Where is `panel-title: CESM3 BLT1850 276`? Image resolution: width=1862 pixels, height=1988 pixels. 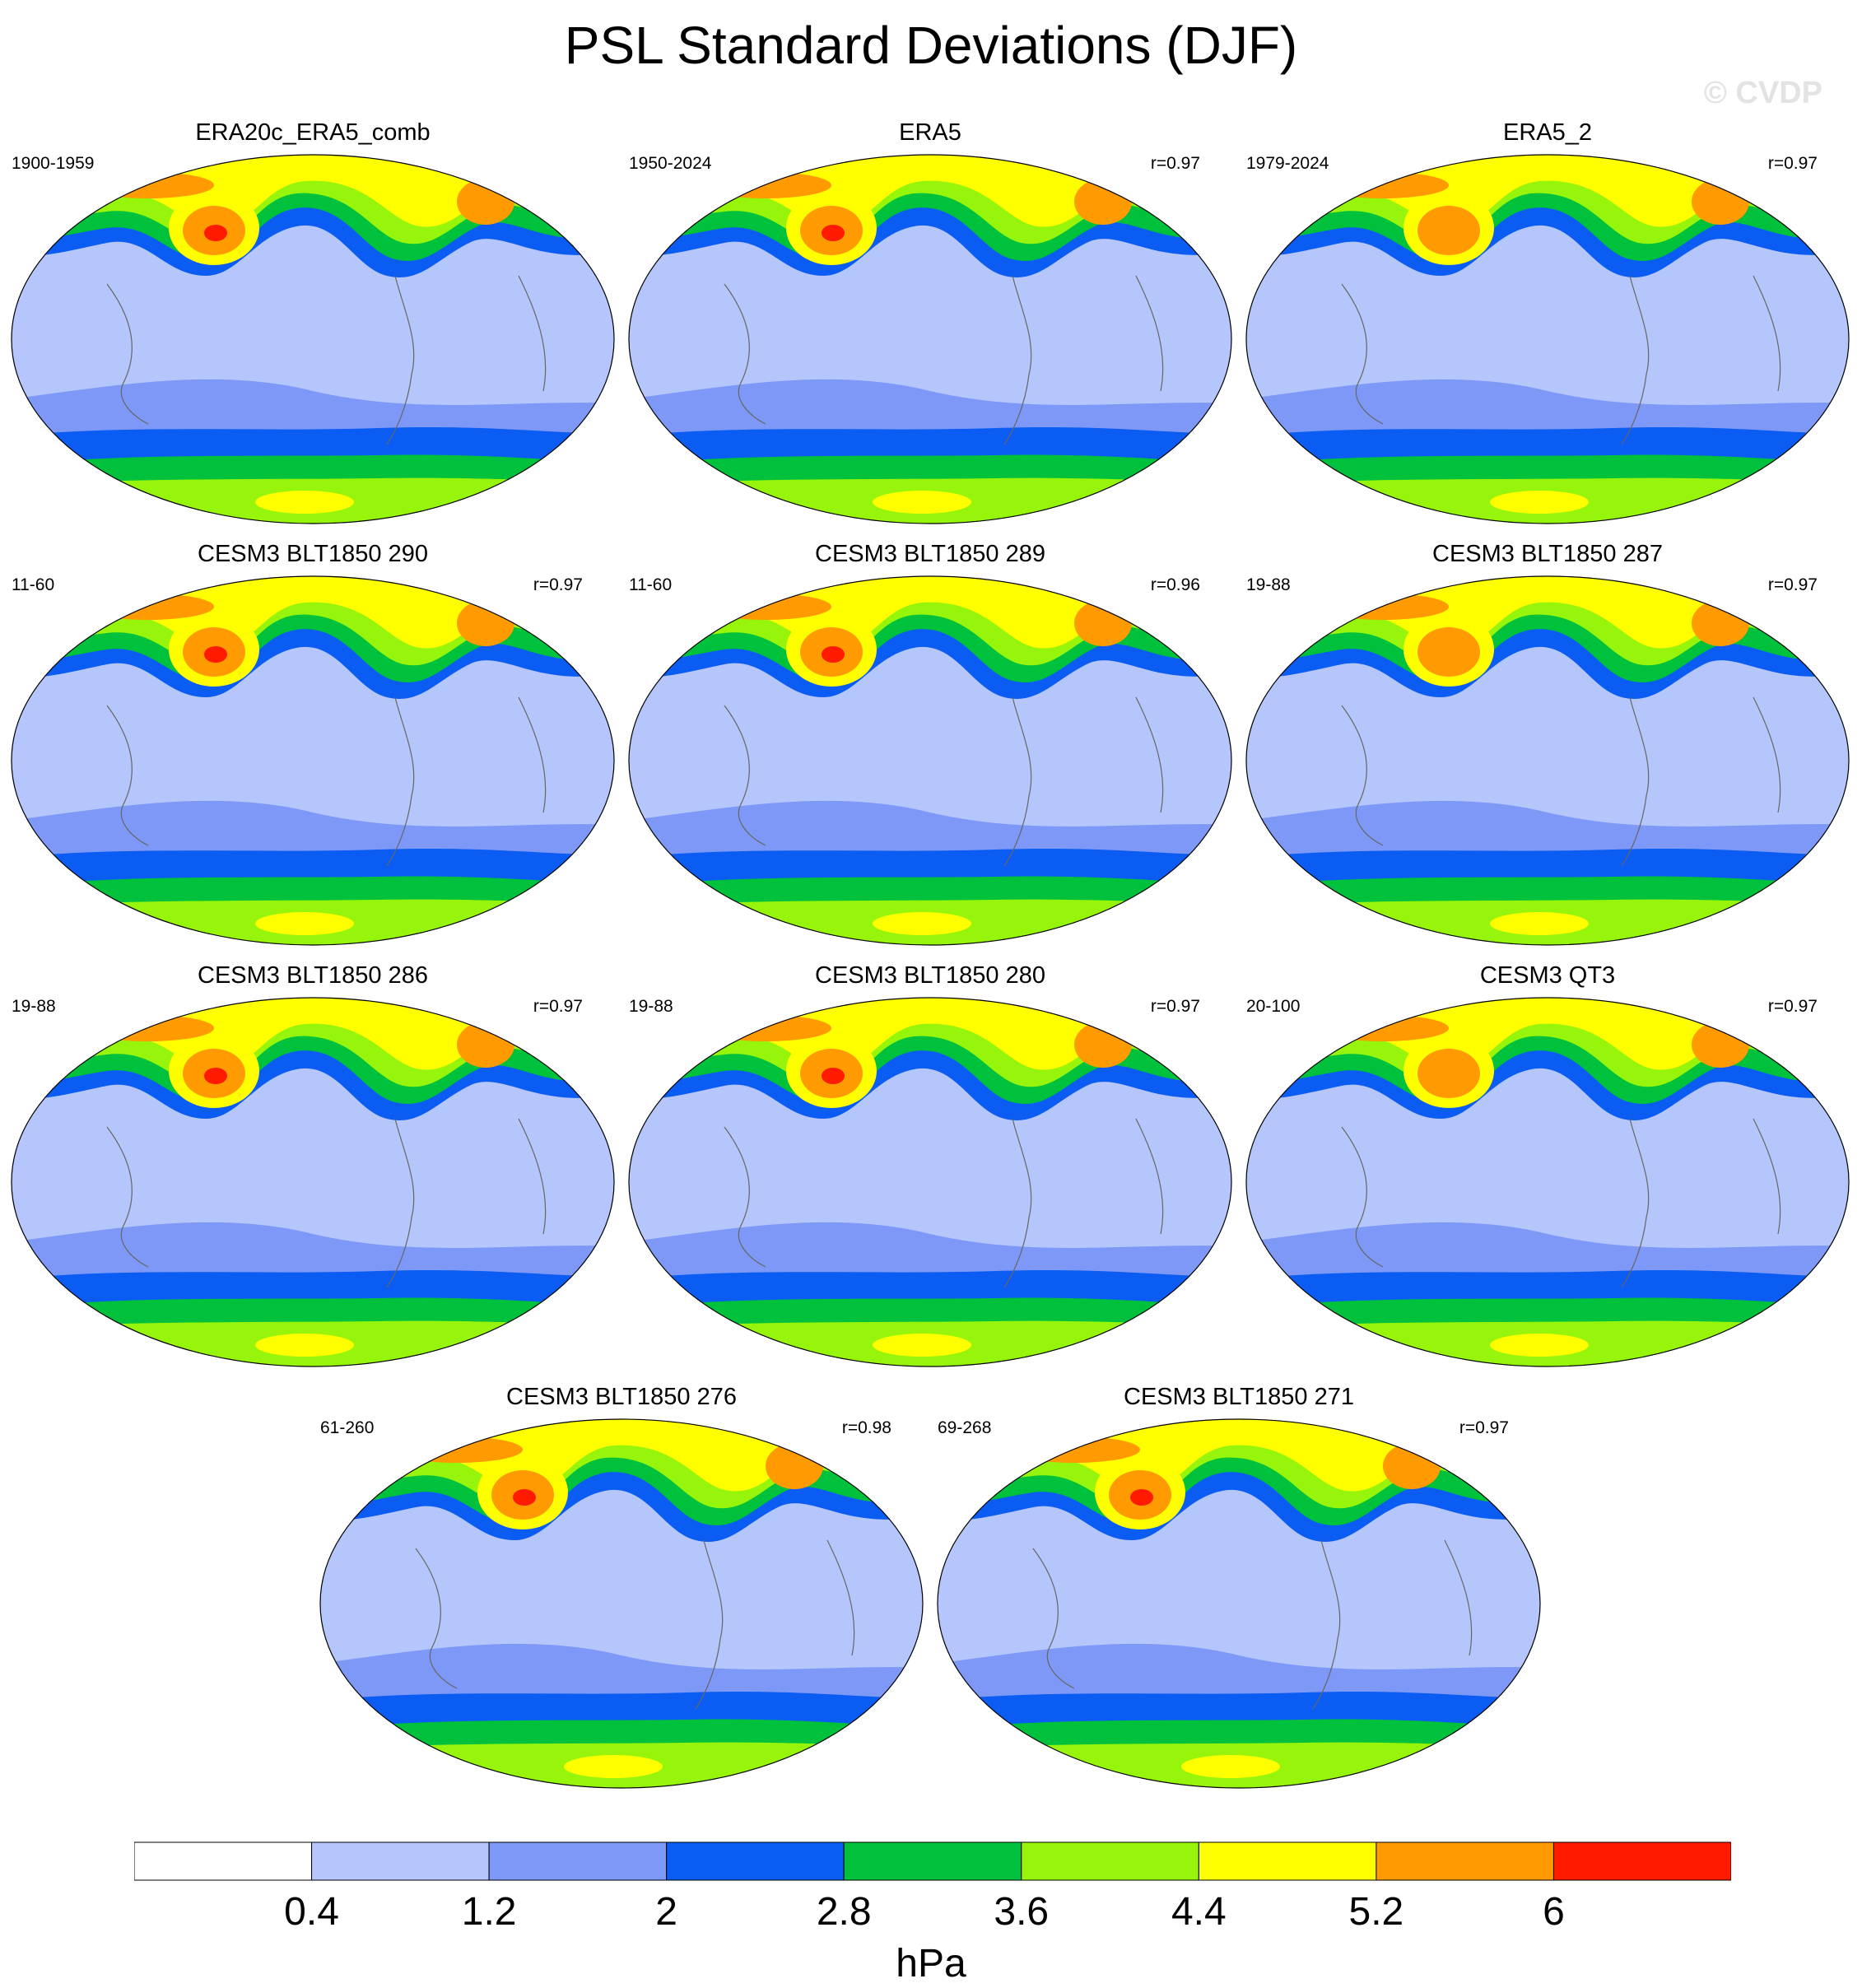
panel-title: CESM3 BLT1850 276 is located at coordinates (621, 1397).